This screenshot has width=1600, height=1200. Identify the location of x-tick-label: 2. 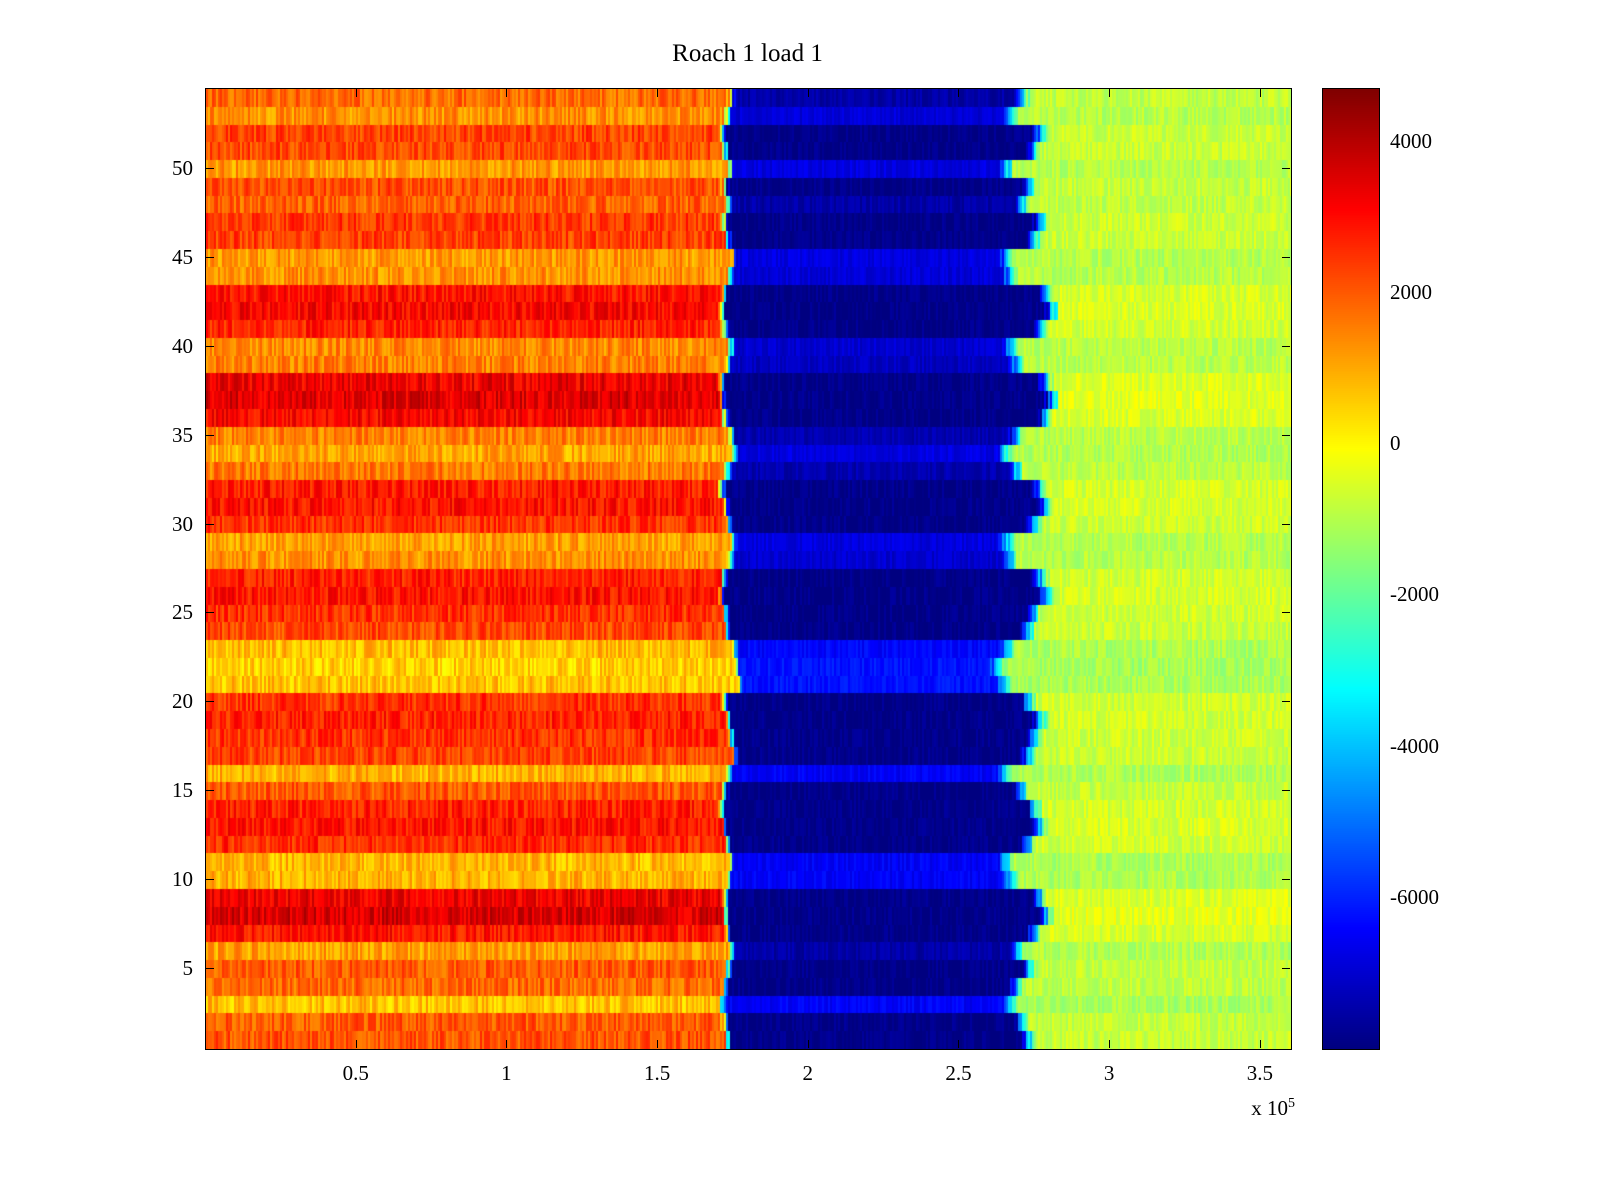
(808, 1073).